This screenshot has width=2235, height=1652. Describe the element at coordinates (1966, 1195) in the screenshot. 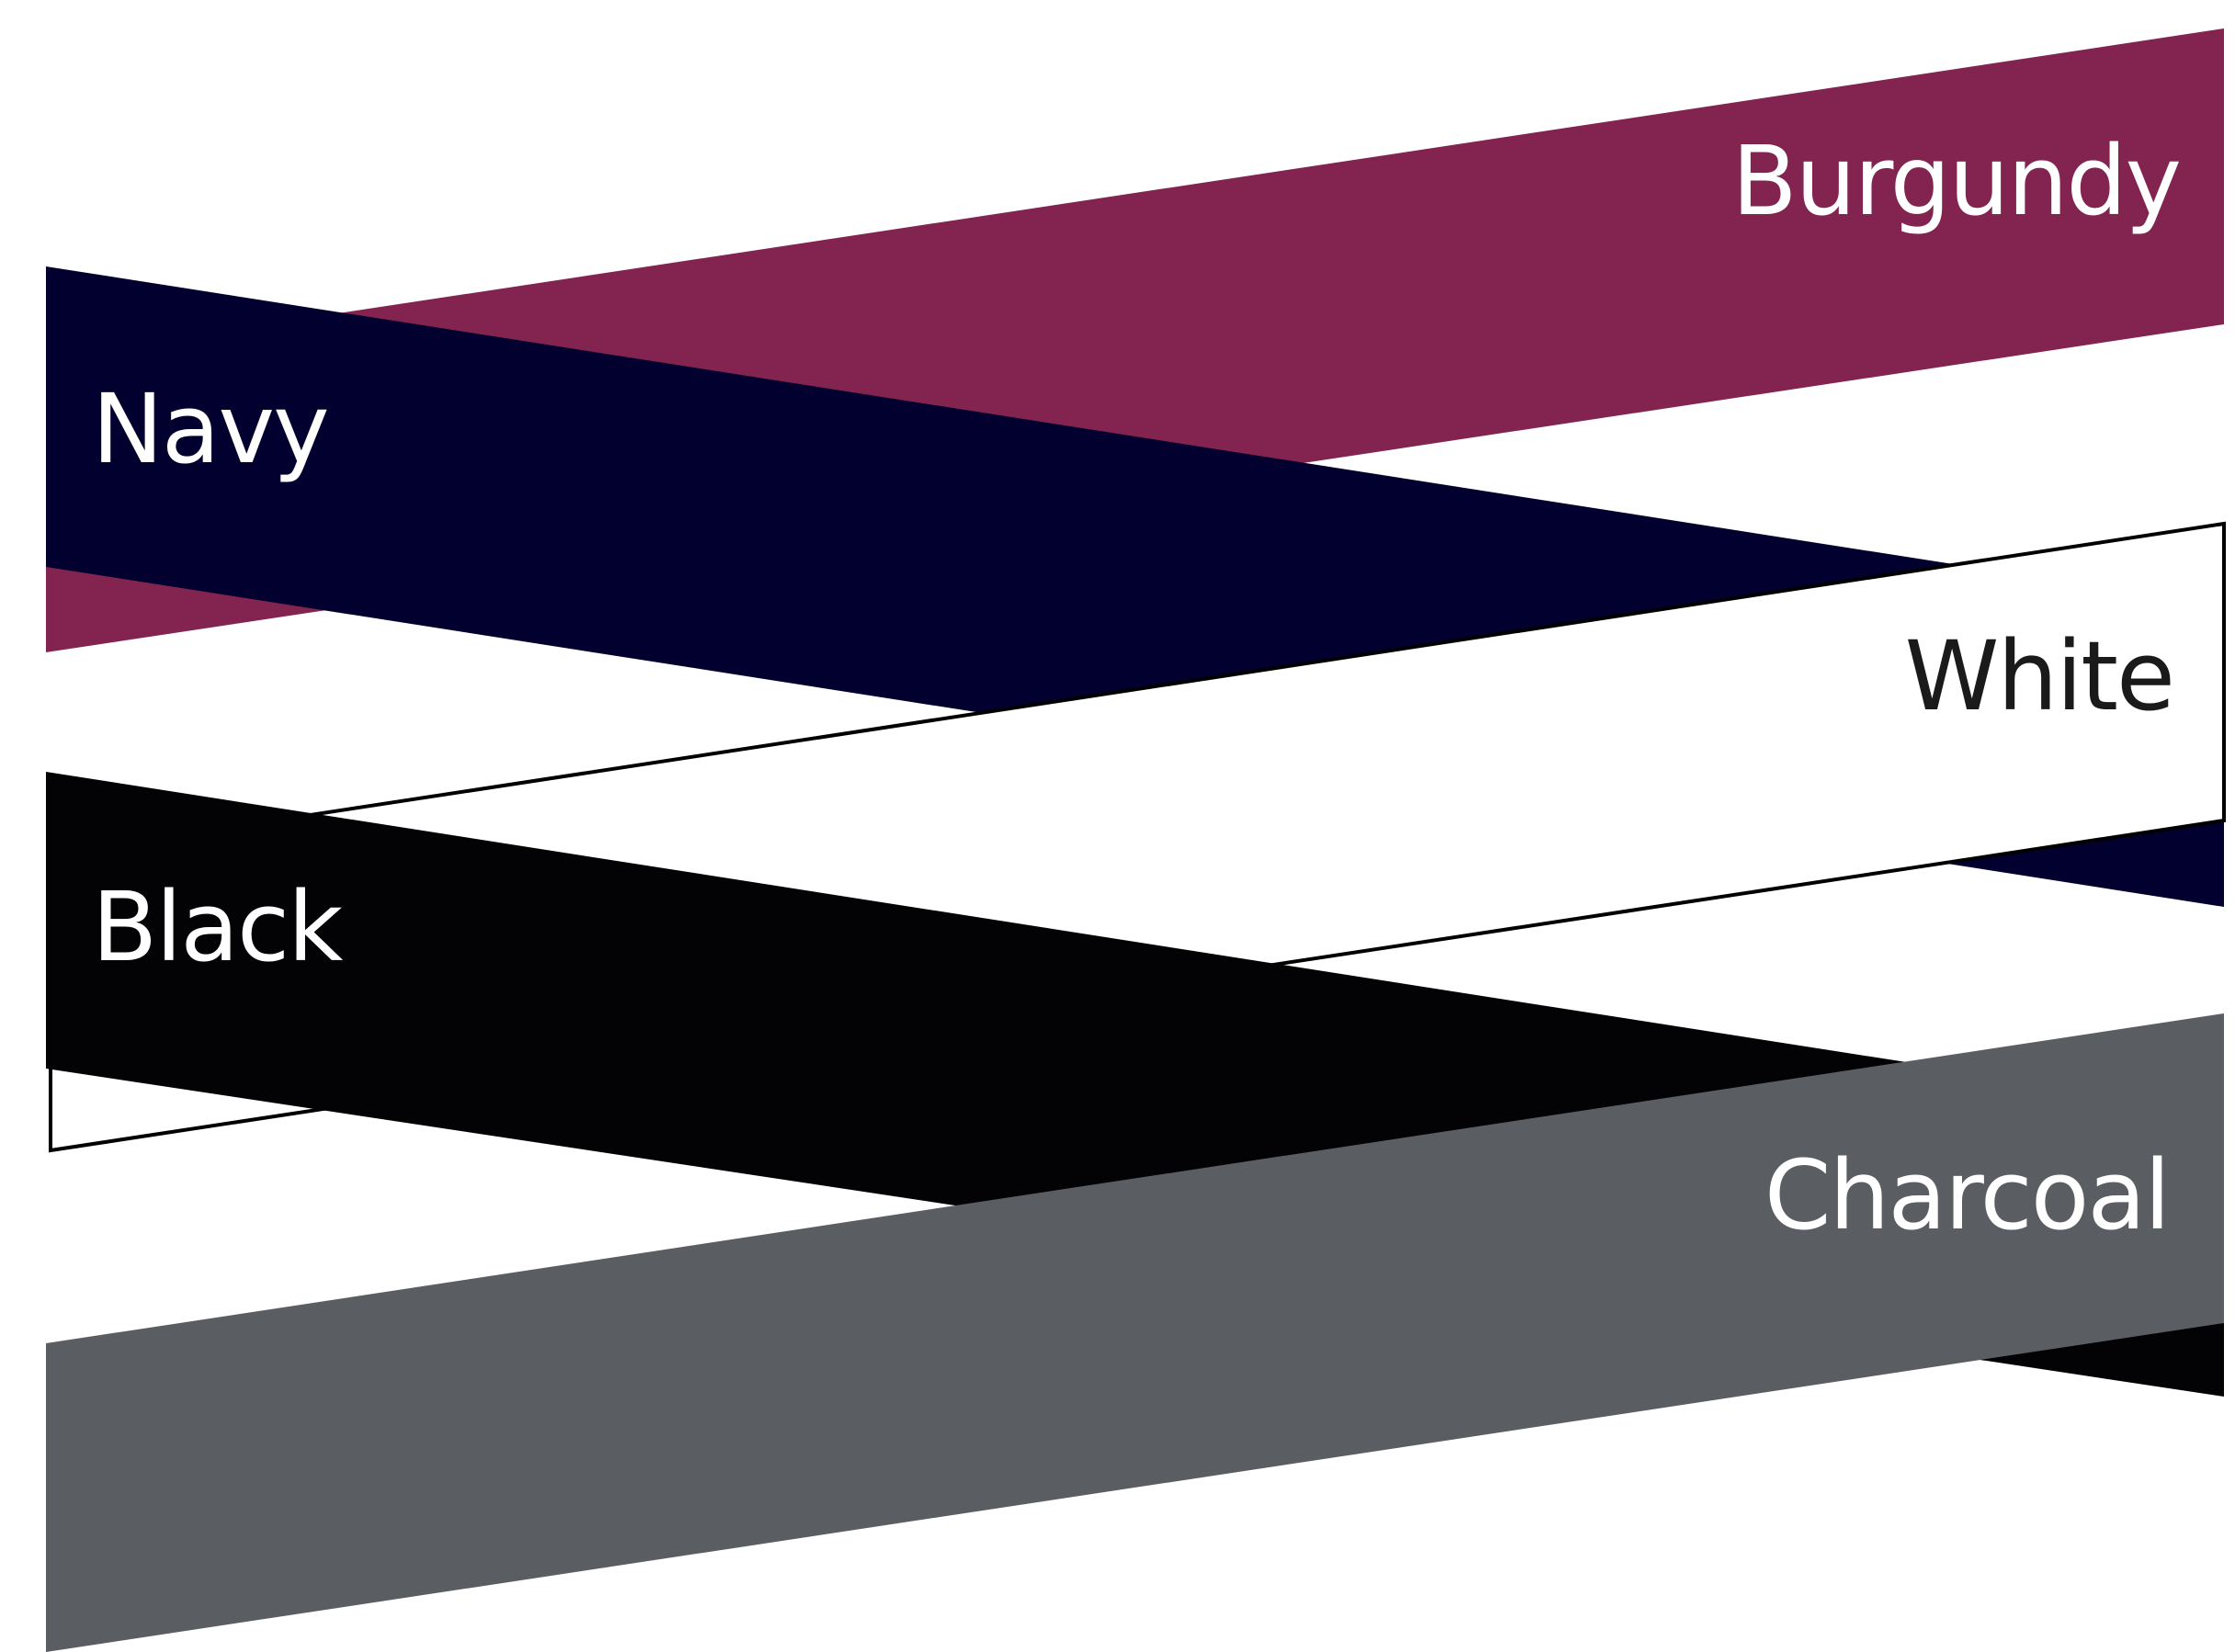

I see `charcoal-label: Charcoal` at that location.